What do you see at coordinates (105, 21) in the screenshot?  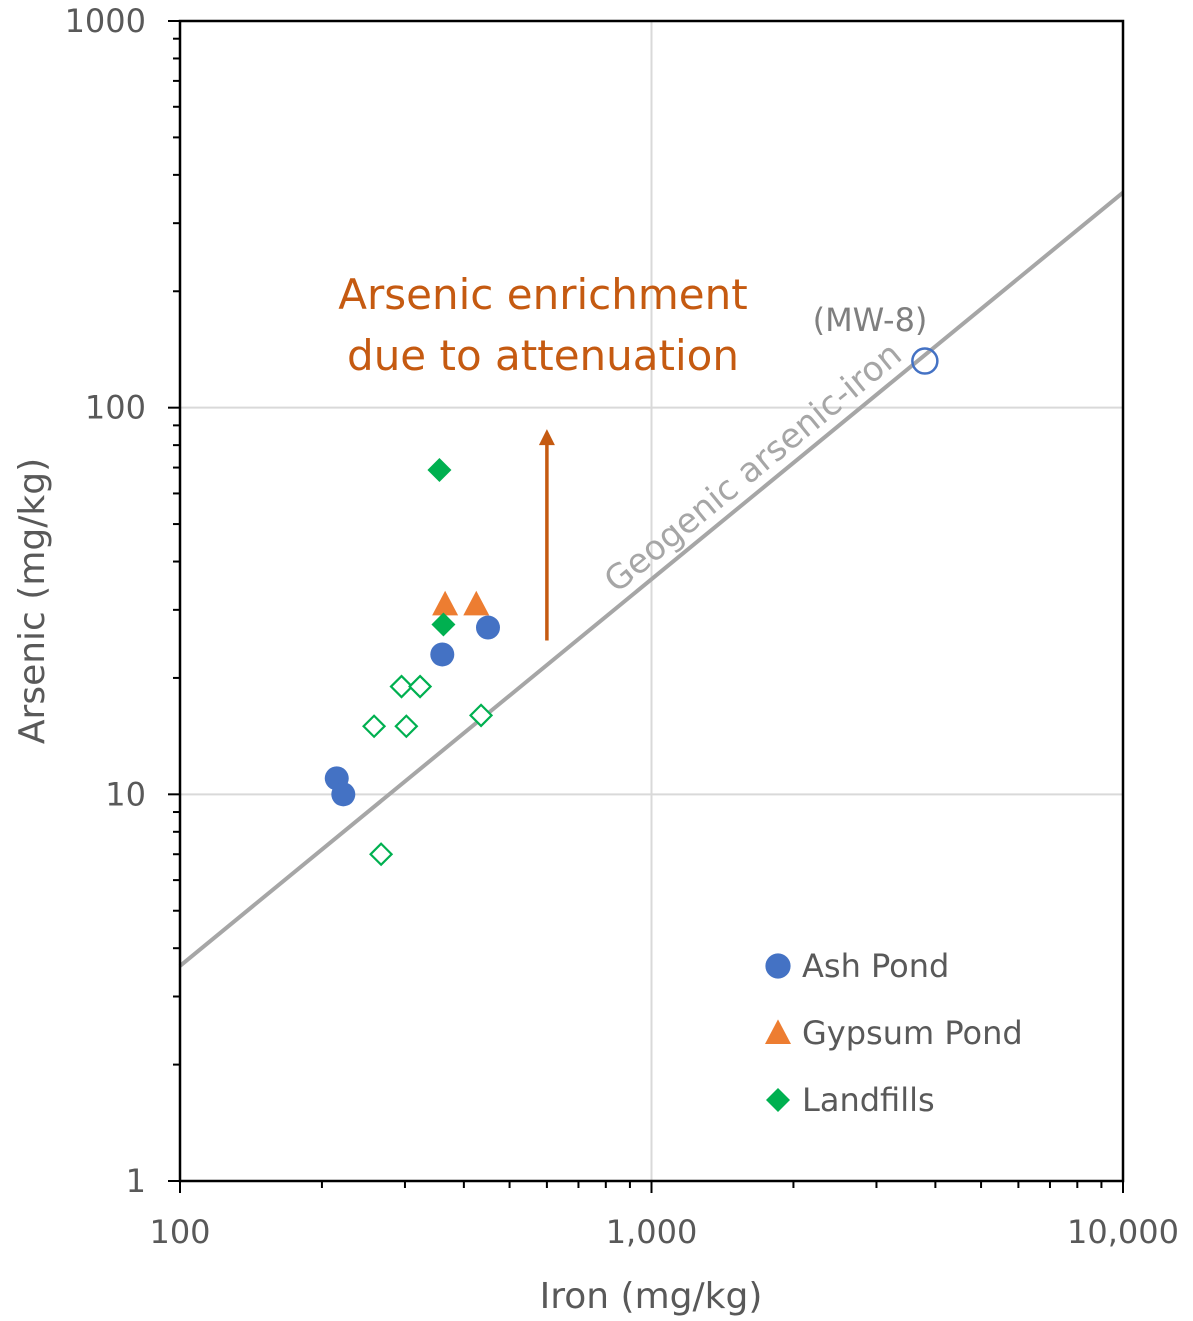 I see `y-tick-label: 1000` at bounding box center [105, 21].